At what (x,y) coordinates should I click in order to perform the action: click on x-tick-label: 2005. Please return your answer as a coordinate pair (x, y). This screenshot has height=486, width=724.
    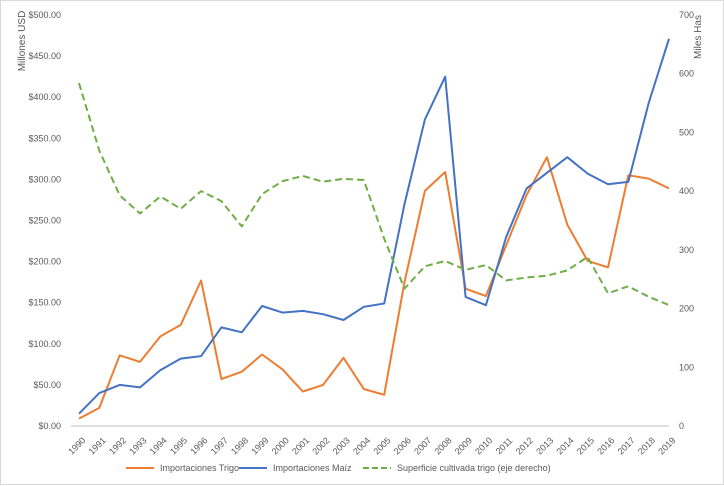
    Looking at the image, I should click on (381, 445).